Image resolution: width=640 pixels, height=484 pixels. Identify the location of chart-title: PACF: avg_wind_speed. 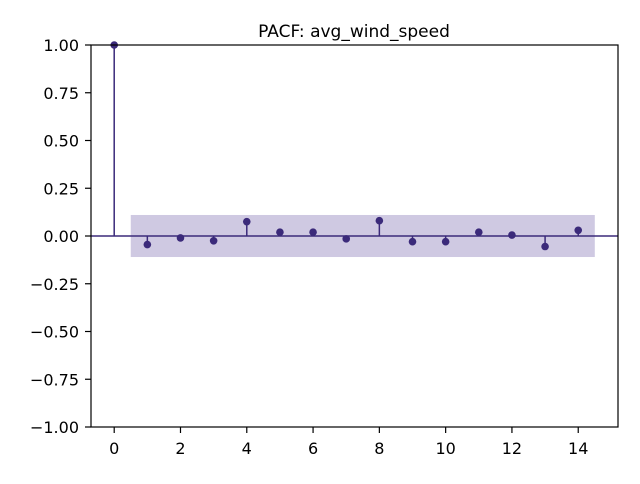
(354, 32).